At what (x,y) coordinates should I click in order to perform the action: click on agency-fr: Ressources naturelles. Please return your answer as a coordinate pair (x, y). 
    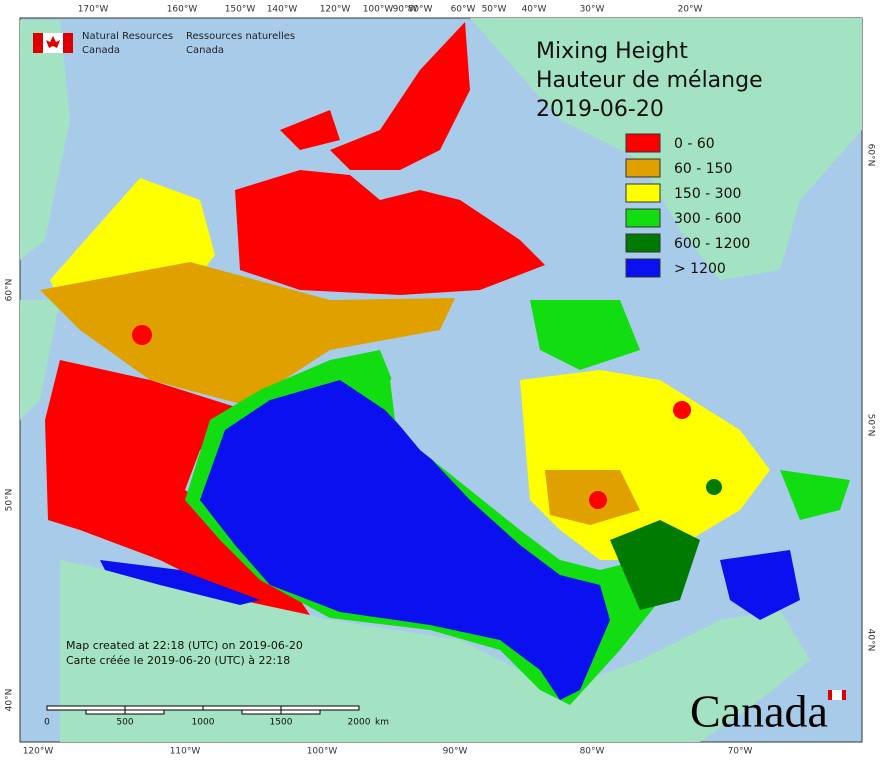
    Looking at the image, I should click on (240, 36).